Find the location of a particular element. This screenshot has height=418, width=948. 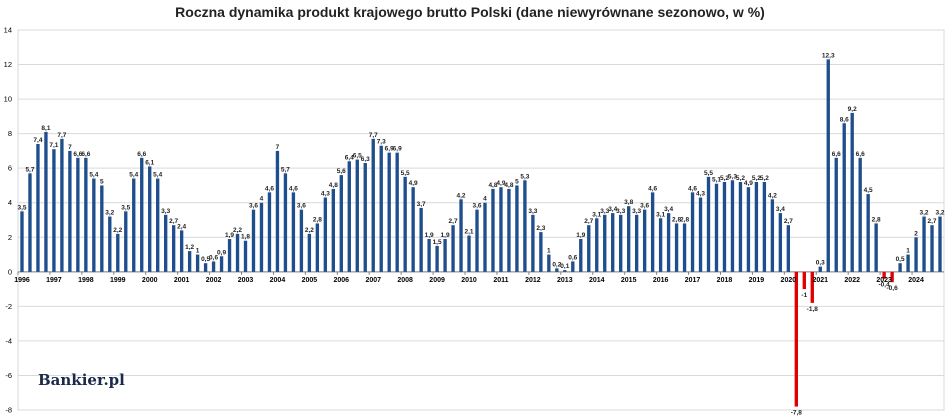

x-tick-label: 1999 is located at coordinates (118, 280).